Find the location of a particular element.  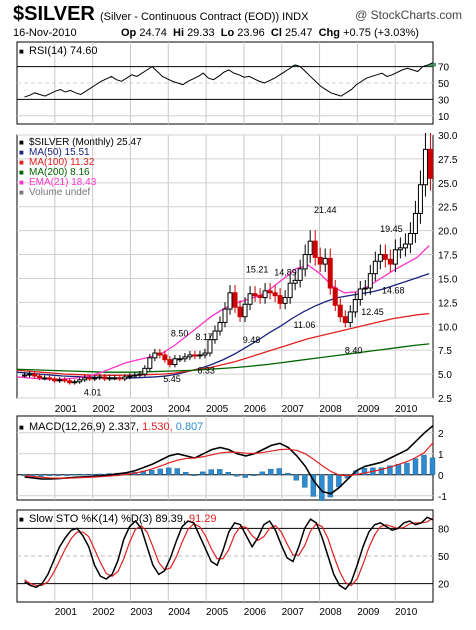

price-annotation-label: 19.45 is located at coordinates (391, 229).